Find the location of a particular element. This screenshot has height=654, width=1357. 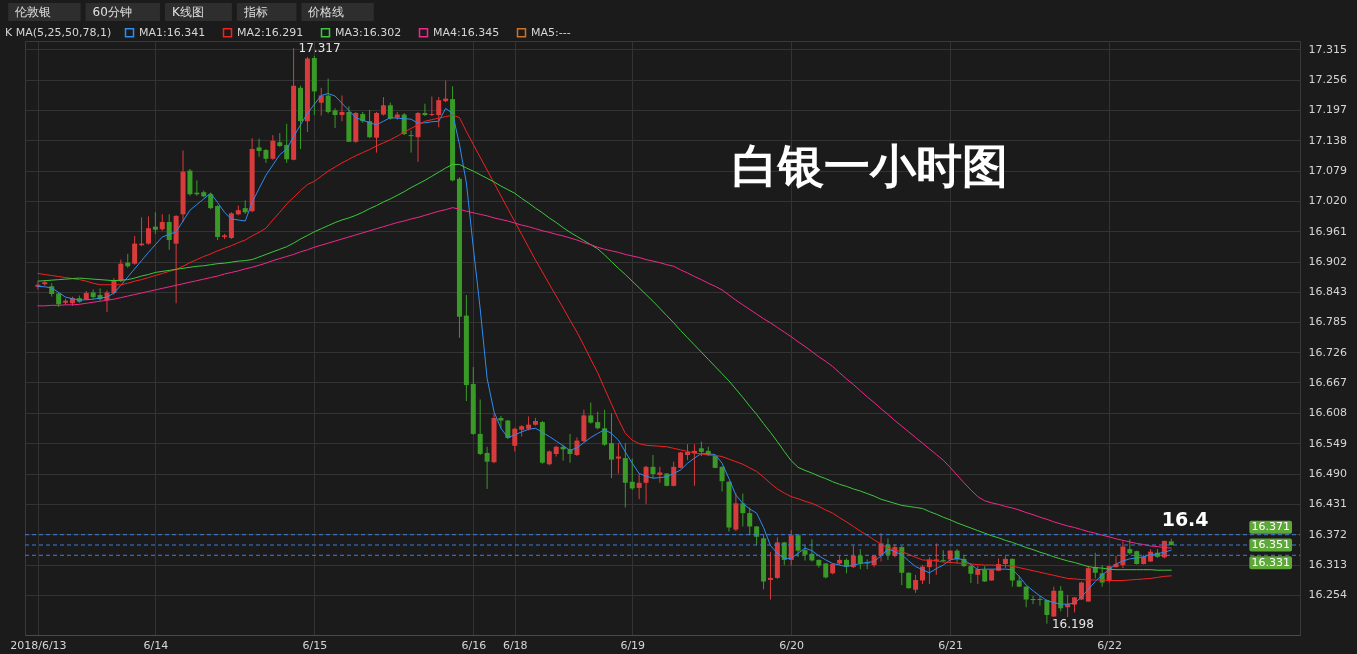

y-tick-label: 16.608 is located at coordinates (1327, 413).